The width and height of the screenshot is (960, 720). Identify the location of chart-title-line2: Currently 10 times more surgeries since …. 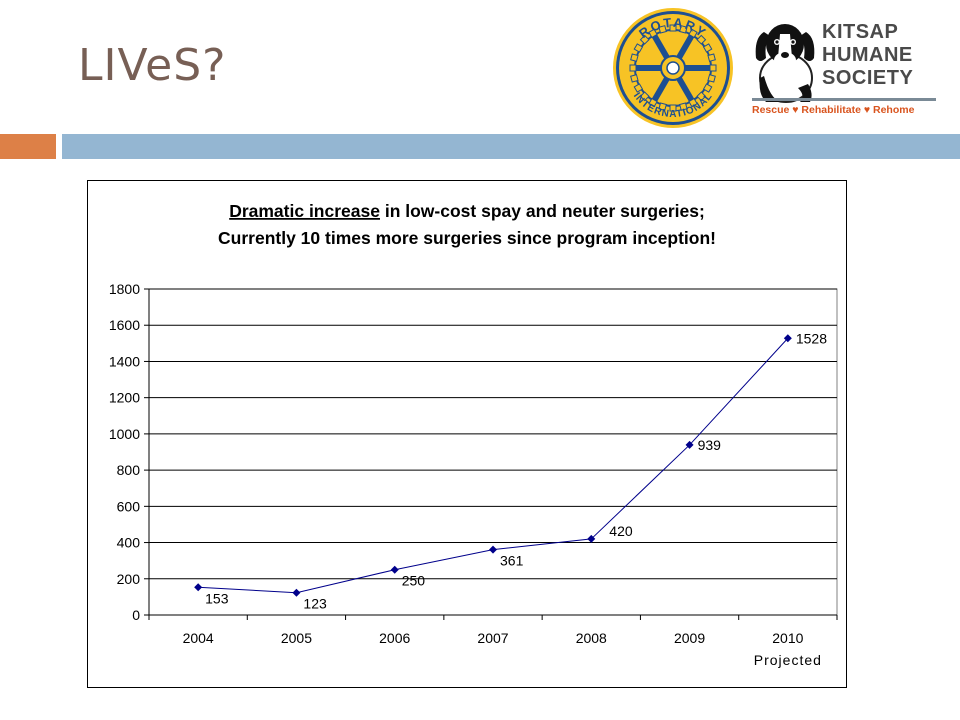
(467, 238).